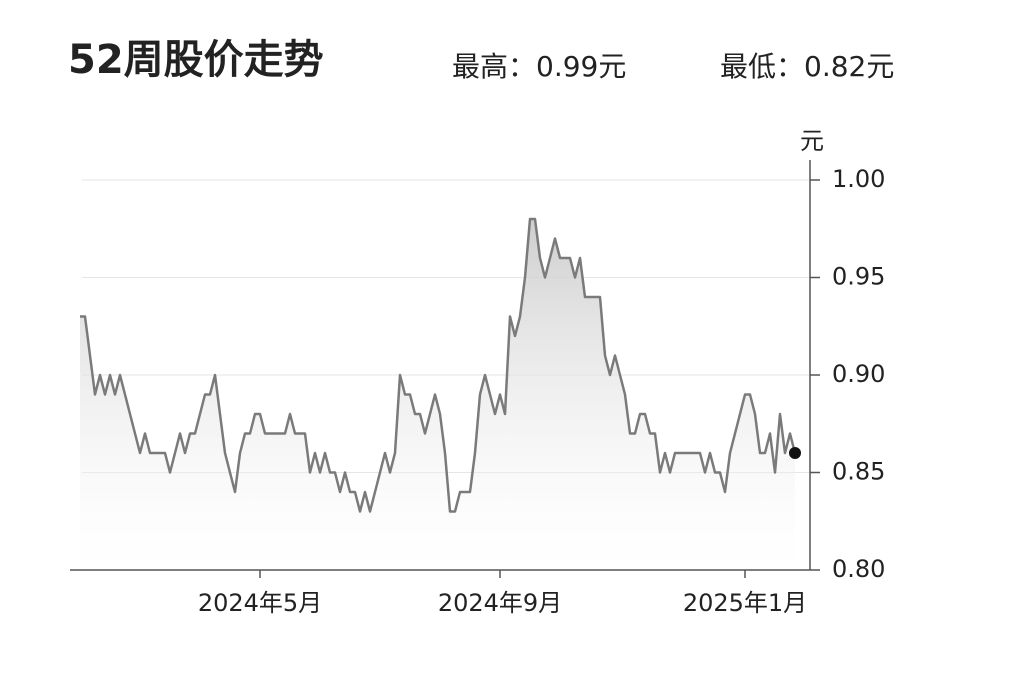 The height and width of the screenshot is (682, 1024). Describe the element at coordinates (858, 374) in the screenshot. I see `y-tick-label: 0.90` at that location.